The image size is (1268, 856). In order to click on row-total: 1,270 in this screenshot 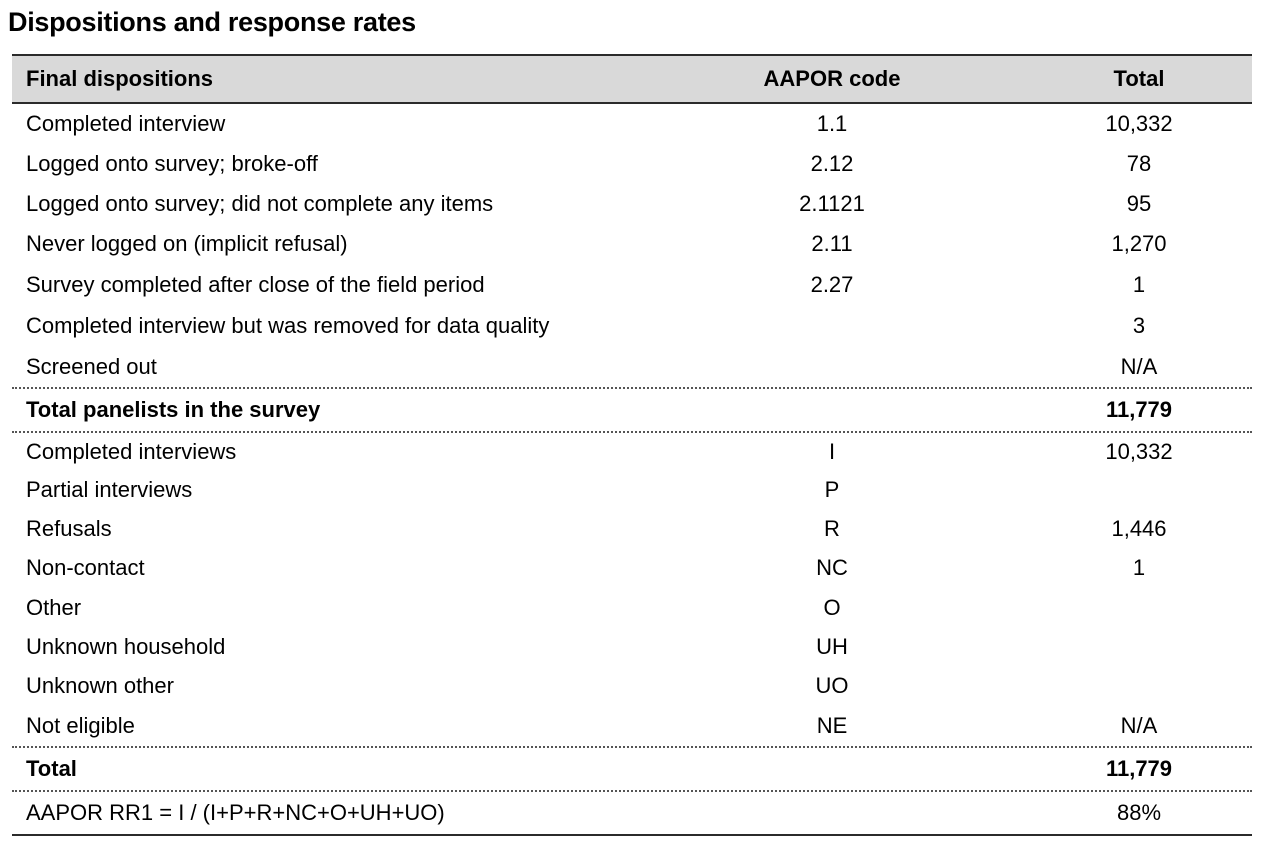, I will do `click(1139, 243)`.